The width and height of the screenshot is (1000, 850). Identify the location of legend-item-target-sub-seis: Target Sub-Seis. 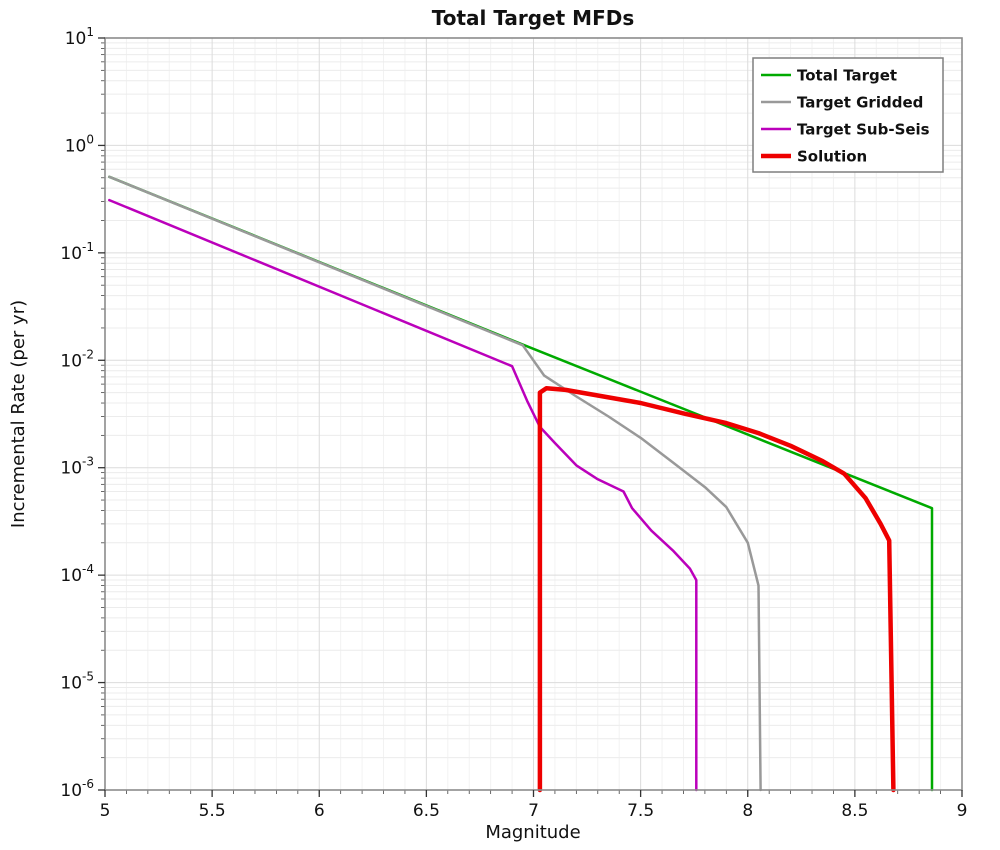
(845, 130).